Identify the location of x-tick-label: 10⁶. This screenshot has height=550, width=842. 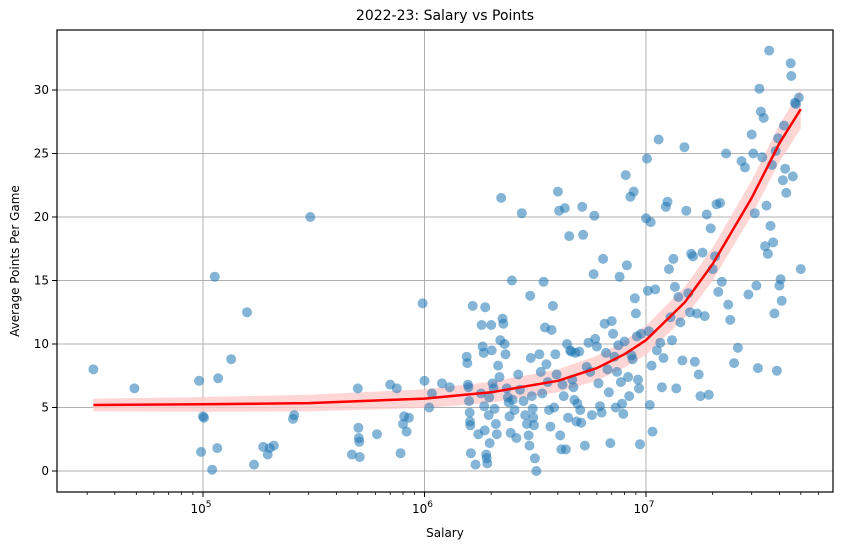
(422, 508).